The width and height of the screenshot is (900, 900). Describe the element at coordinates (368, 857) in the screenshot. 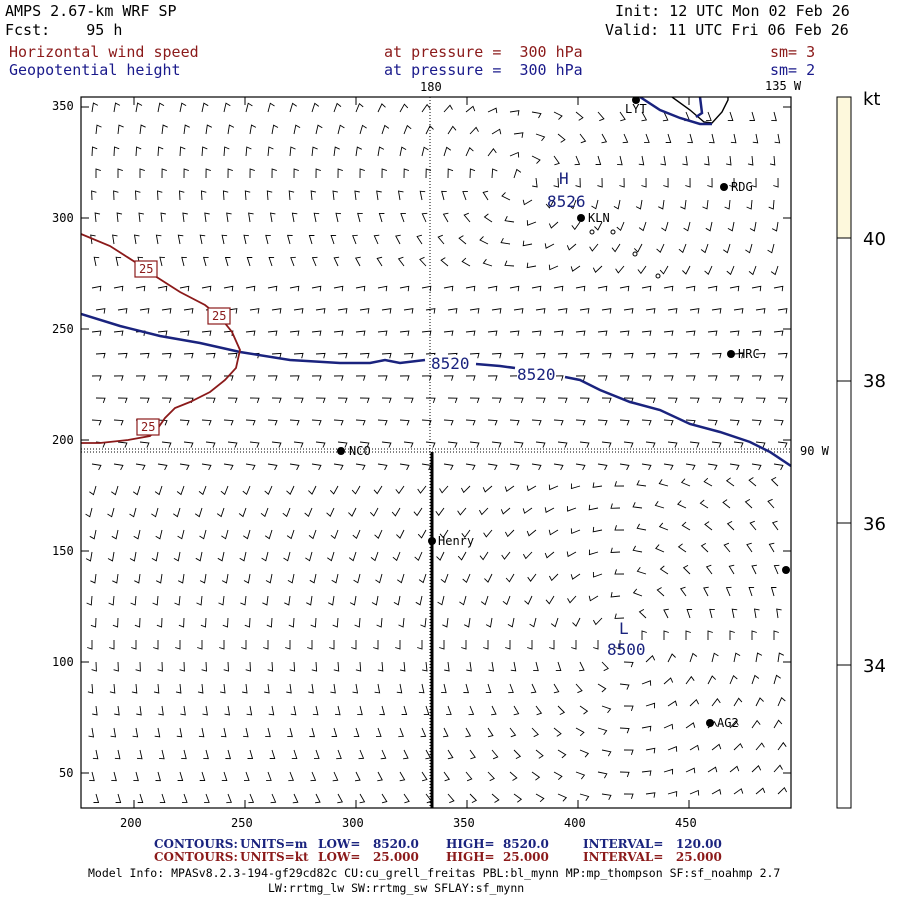

I see `footer-low: LOW= 25.000` at that location.